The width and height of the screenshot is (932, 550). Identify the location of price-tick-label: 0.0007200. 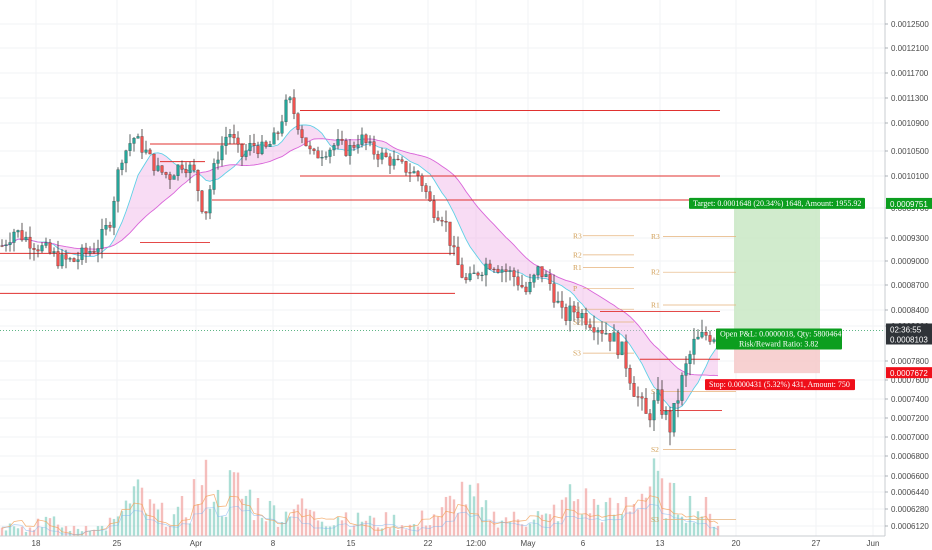
(910, 418).